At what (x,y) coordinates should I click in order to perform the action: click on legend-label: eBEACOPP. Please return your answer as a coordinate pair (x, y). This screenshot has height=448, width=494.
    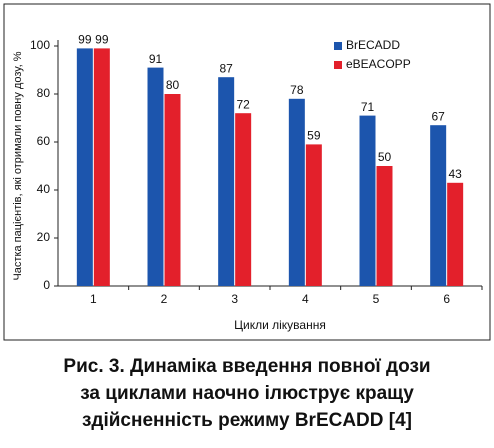
    Looking at the image, I should click on (378, 64).